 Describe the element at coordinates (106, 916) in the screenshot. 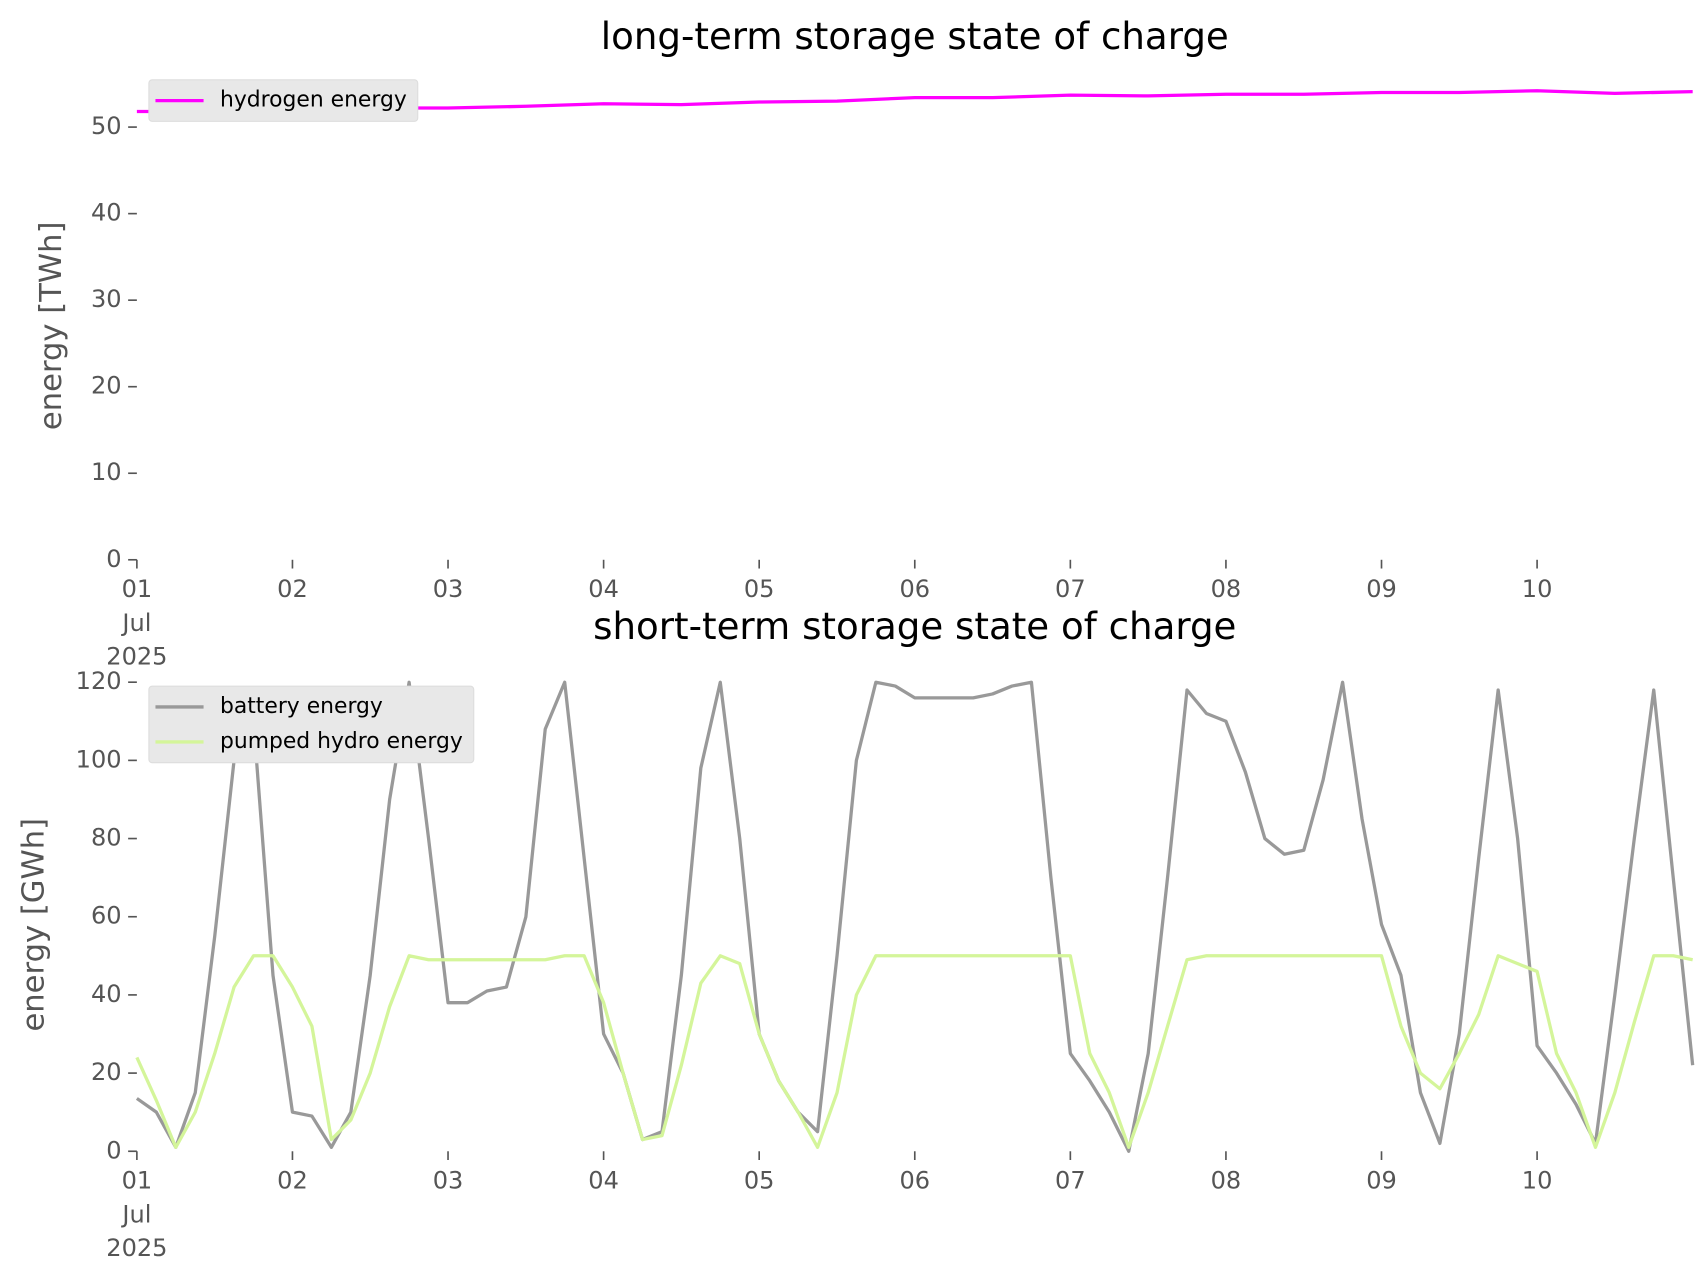

I see `y-tick-label: 60` at that location.